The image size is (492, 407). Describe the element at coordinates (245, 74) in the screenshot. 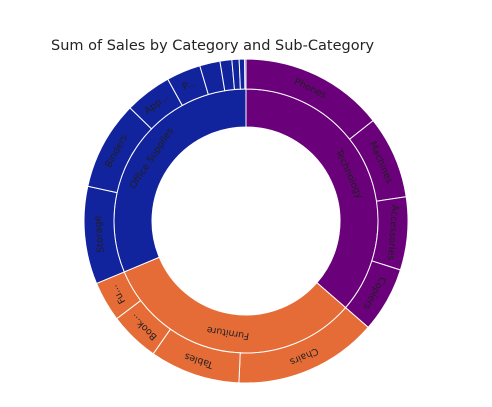

I see `subcategory-segment-fasteners` at that location.